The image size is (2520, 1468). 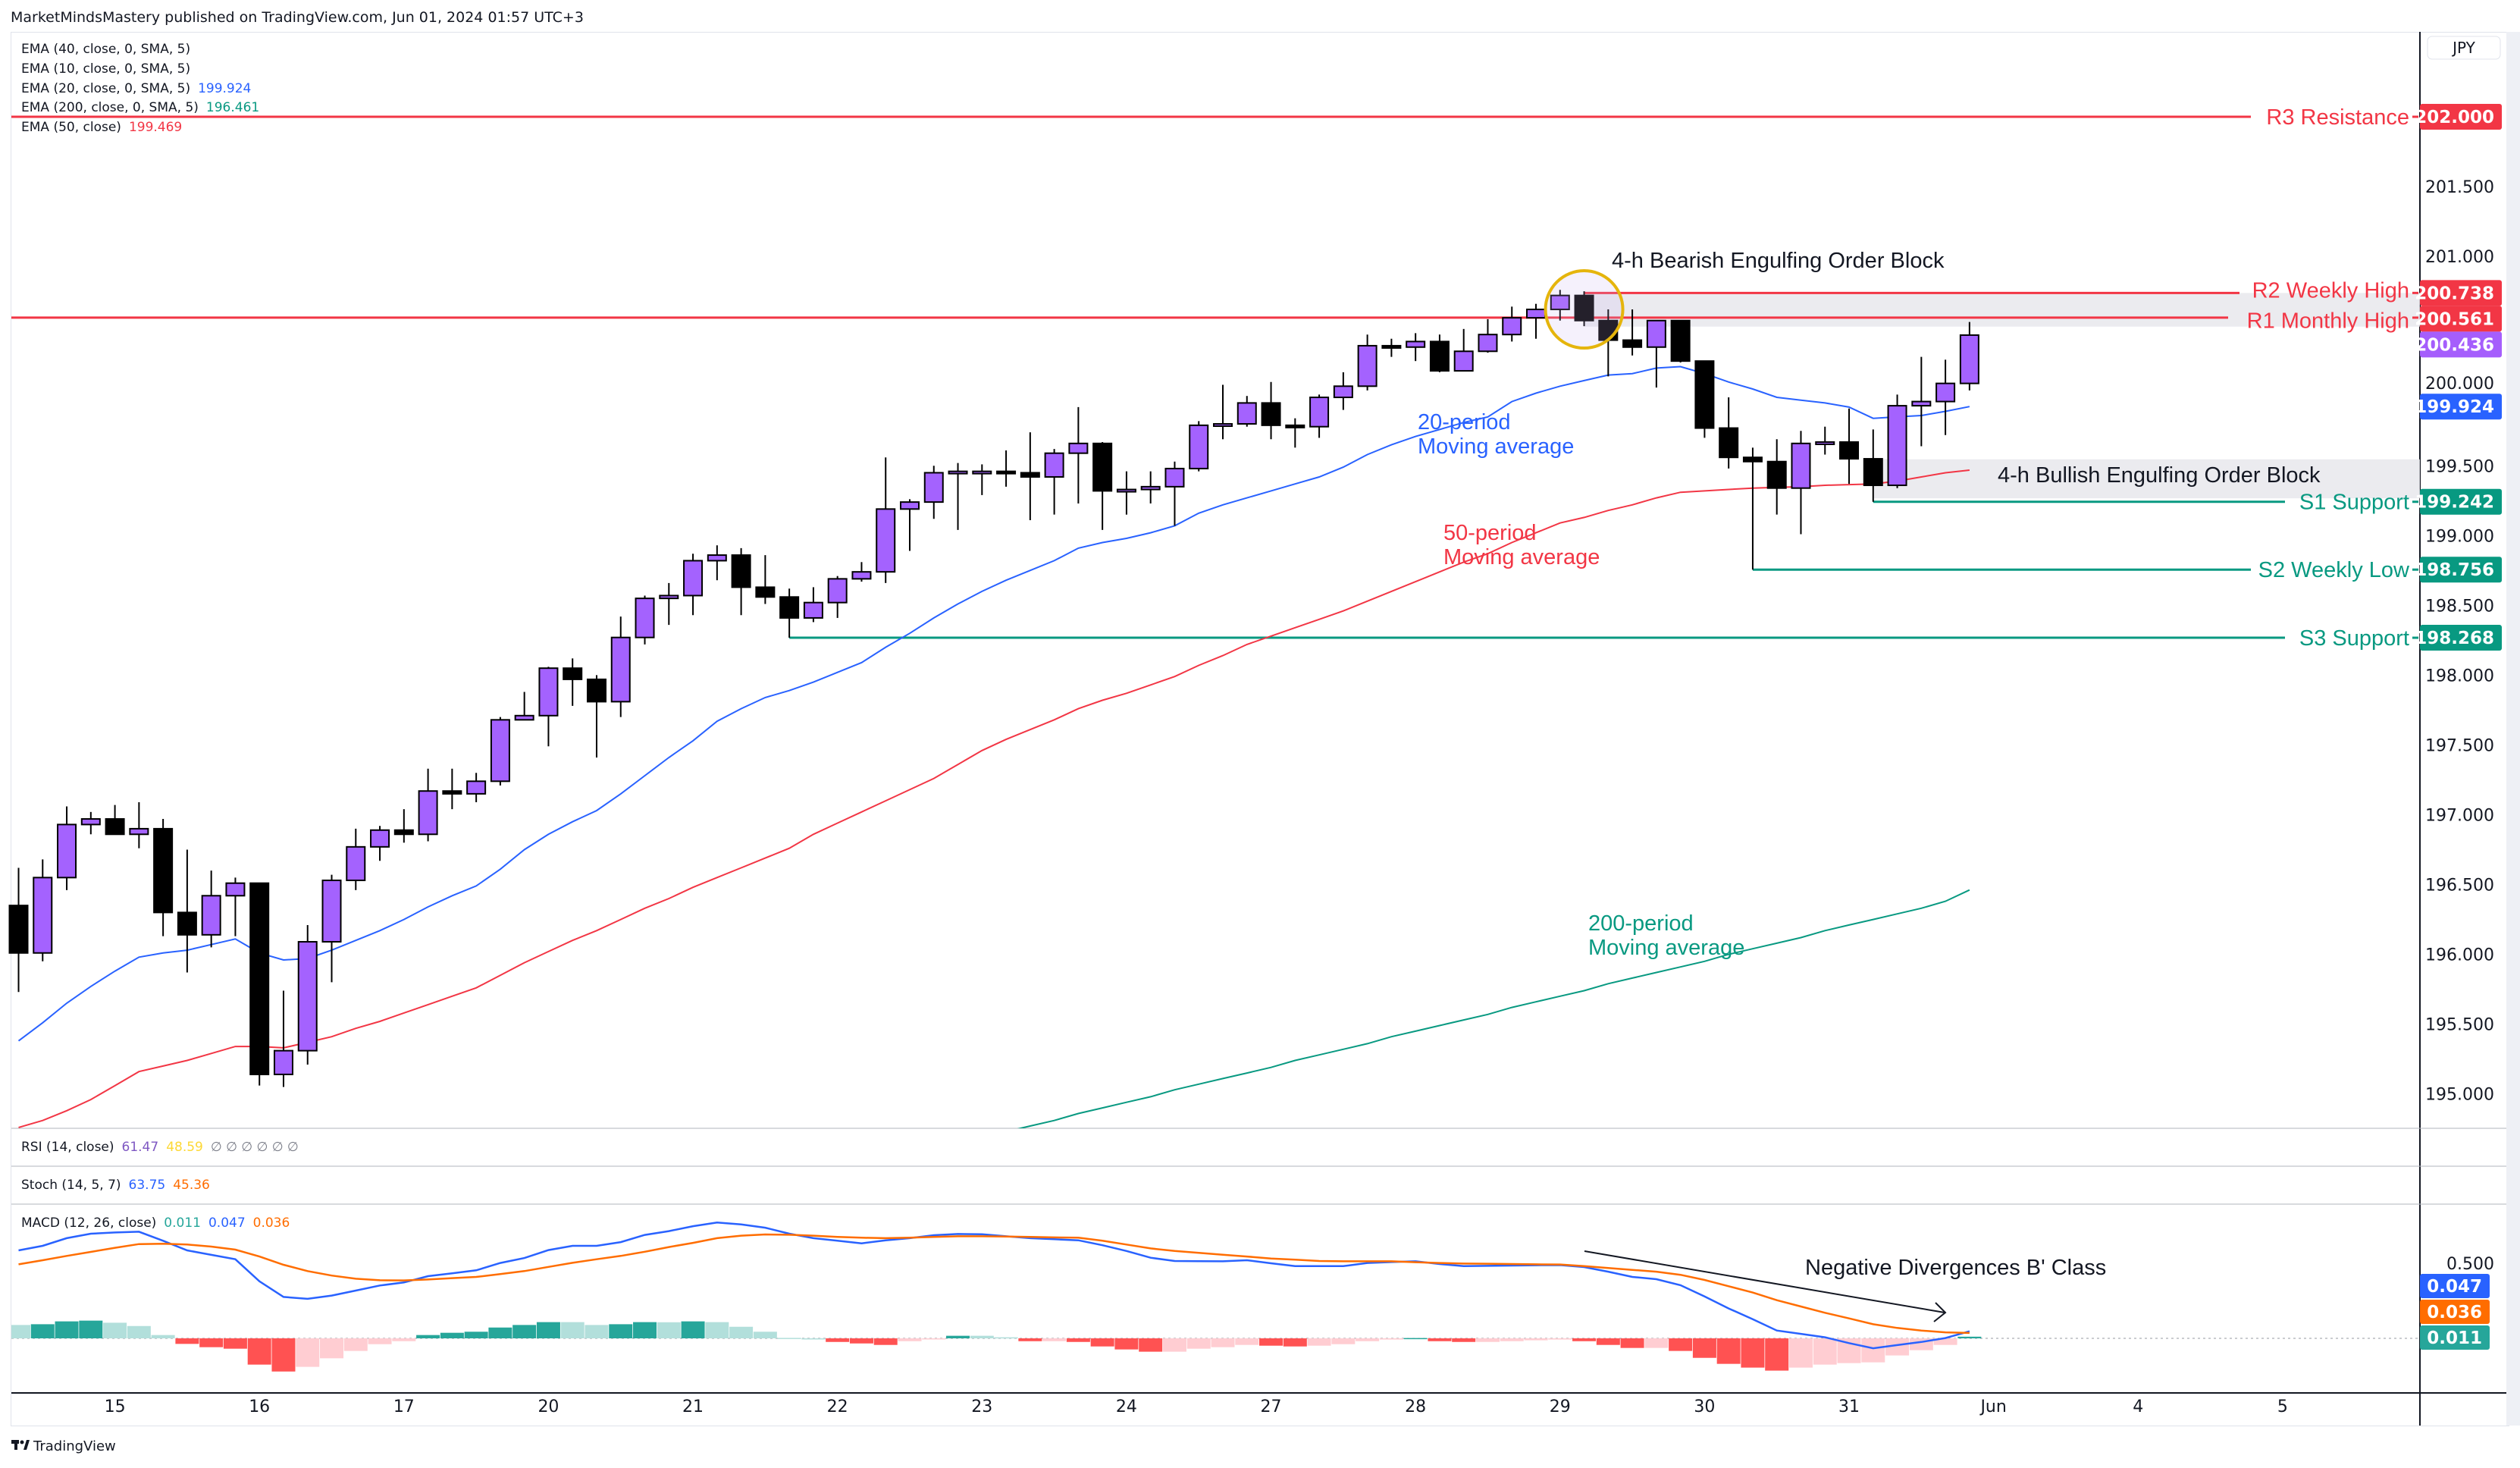 I want to click on circle-highlight, so click(x=1584, y=309).